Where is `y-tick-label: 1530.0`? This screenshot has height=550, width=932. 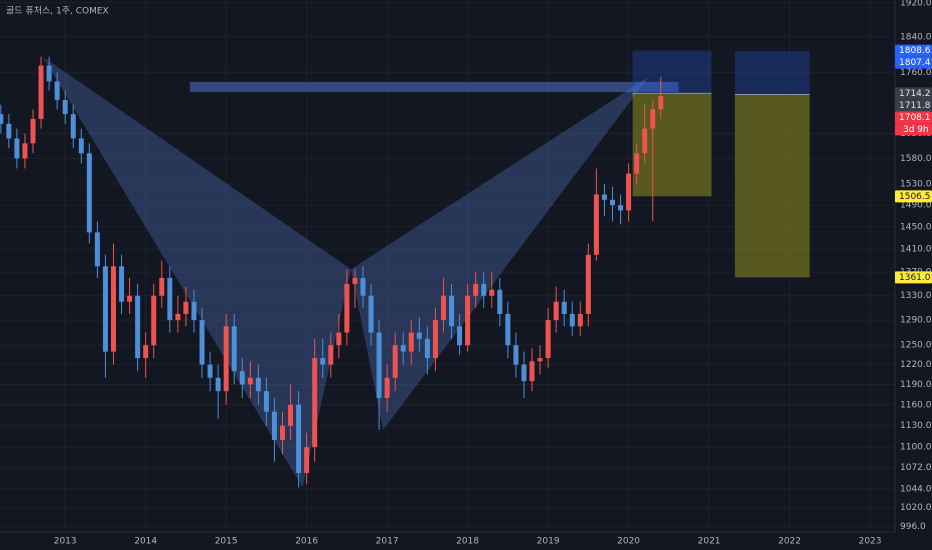
y-tick-label: 1530.0 is located at coordinates (916, 184).